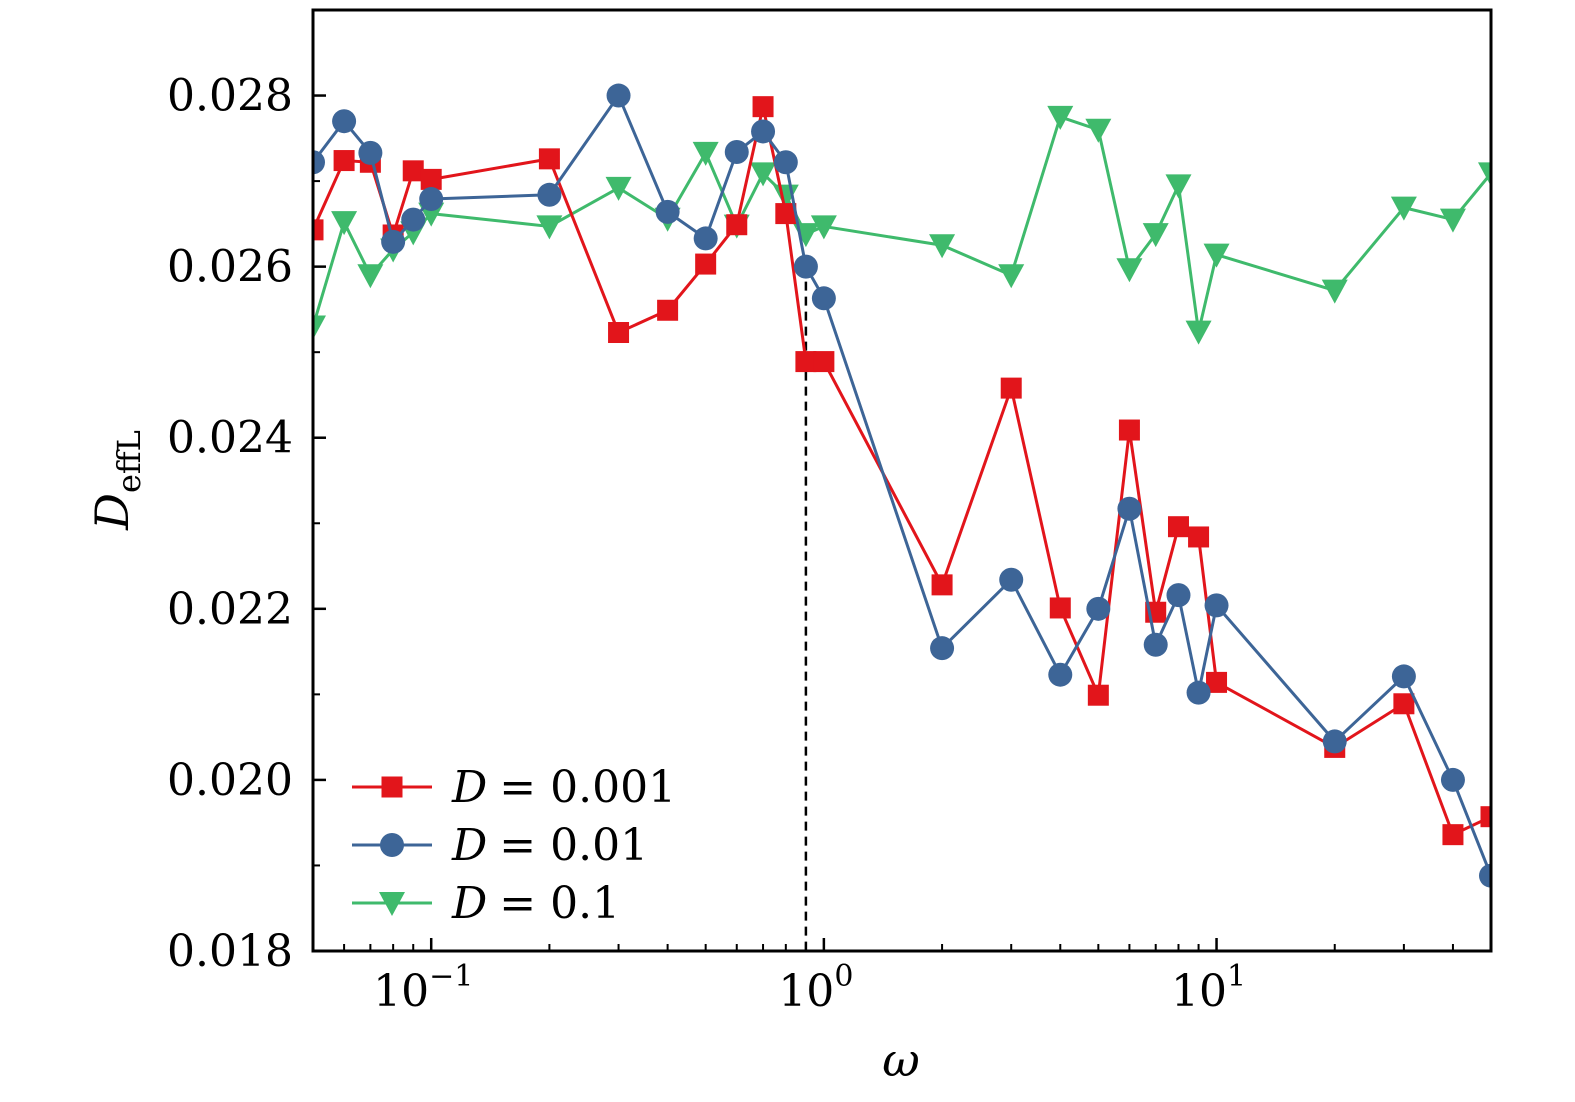 The width and height of the screenshot is (1575, 1102). I want to click on legend-label: D = 0.001, so click(563, 787).